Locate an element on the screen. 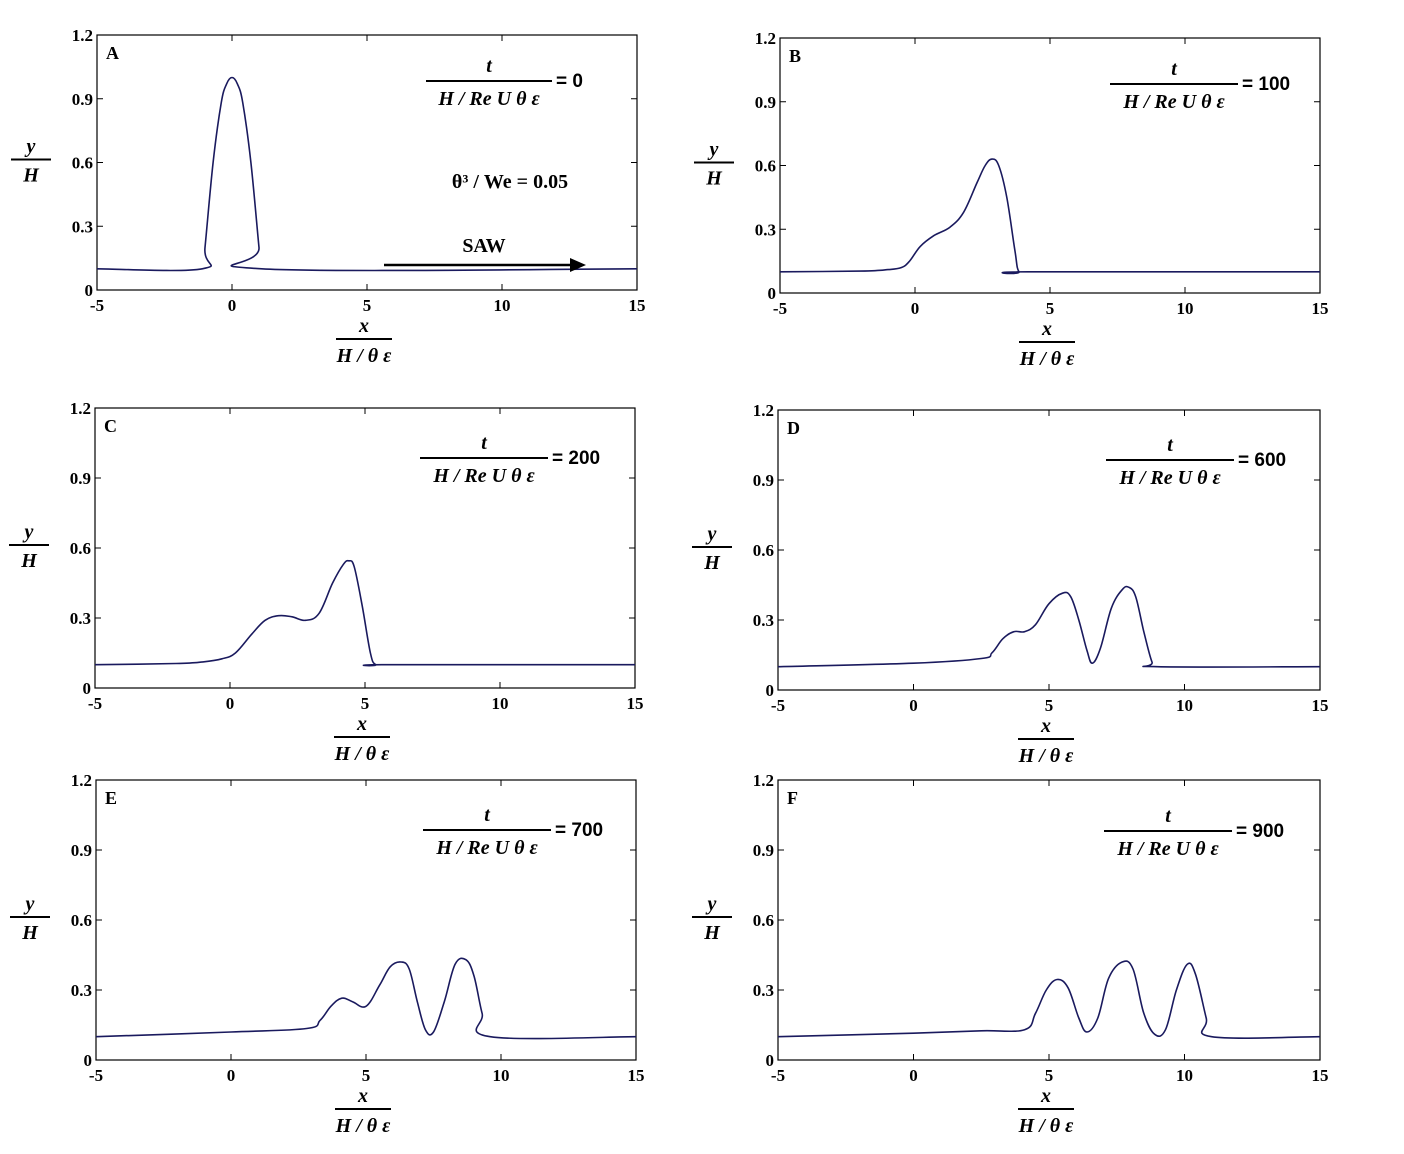 This screenshot has height=1154, width=1404. time-value: = 200 is located at coordinates (576, 458).